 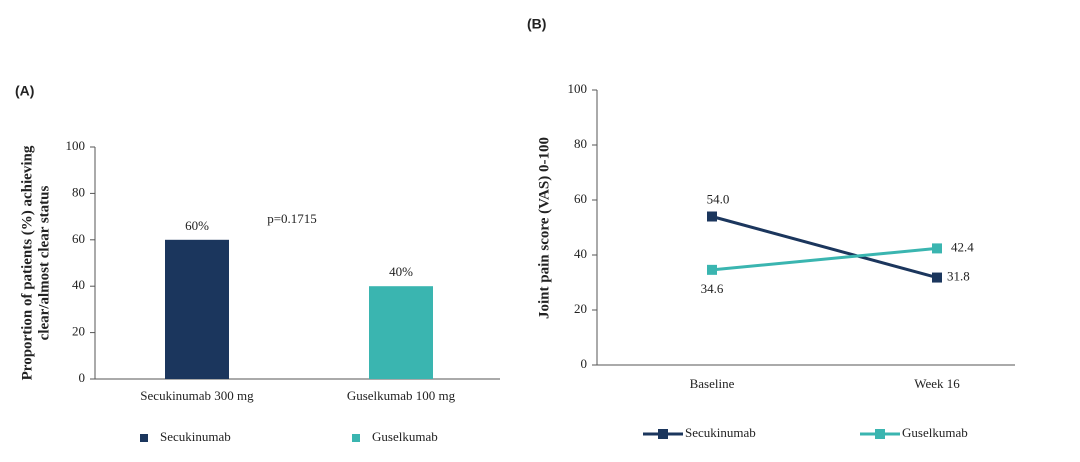 I want to click on panel-label: (A), so click(x=24, y=91).